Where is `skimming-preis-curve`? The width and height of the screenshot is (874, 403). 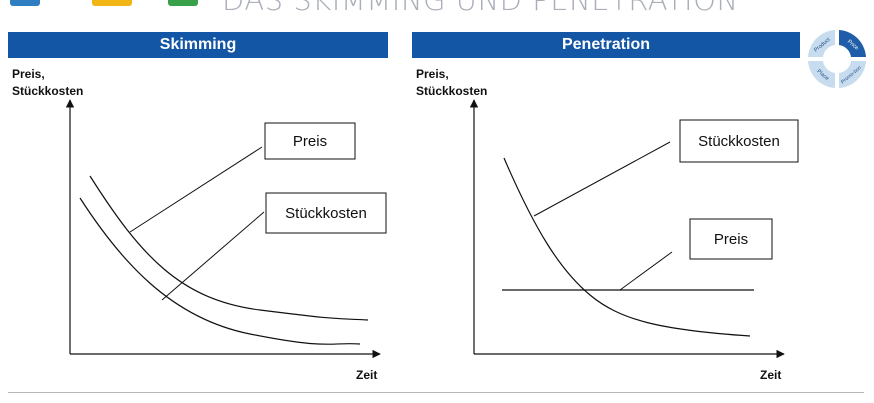
skimming-preis-curve is located at coordinates (229, 248).